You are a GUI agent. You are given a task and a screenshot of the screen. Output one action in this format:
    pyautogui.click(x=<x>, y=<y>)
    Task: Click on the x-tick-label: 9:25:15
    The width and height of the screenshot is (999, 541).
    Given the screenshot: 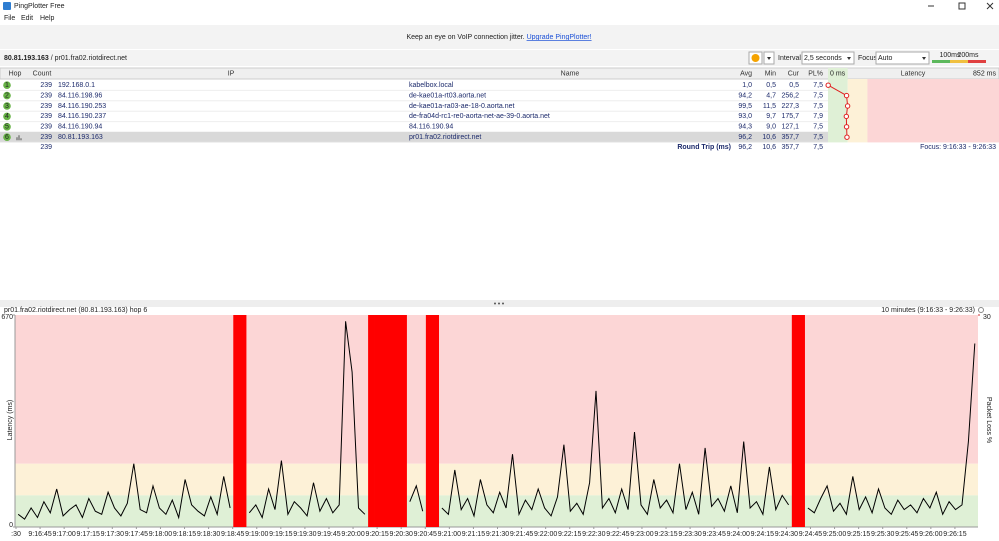 What is the action you would take?
    pyautogui.click(x=858, y=534)
    